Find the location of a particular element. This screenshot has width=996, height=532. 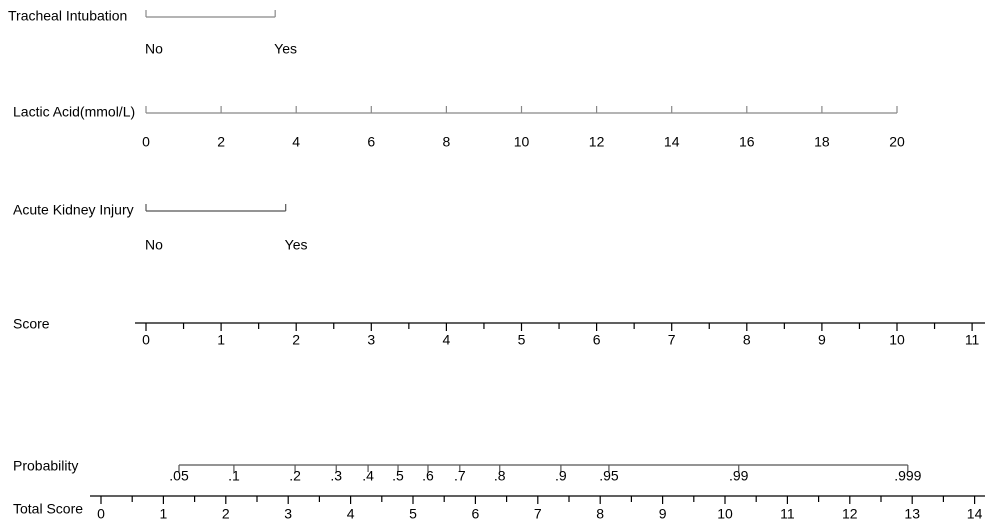

tick-label: .3 is located at coordinates (336, 476).